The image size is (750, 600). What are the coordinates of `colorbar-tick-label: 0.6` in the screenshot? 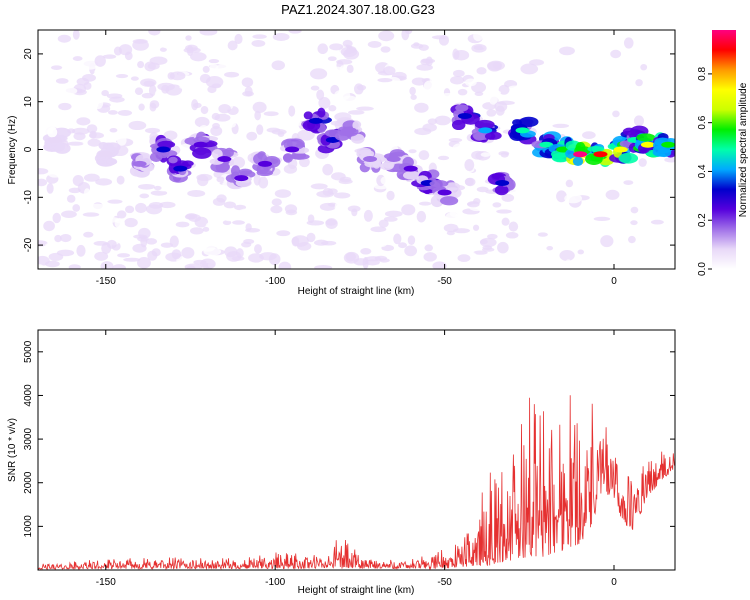 It's located at (702, 122).